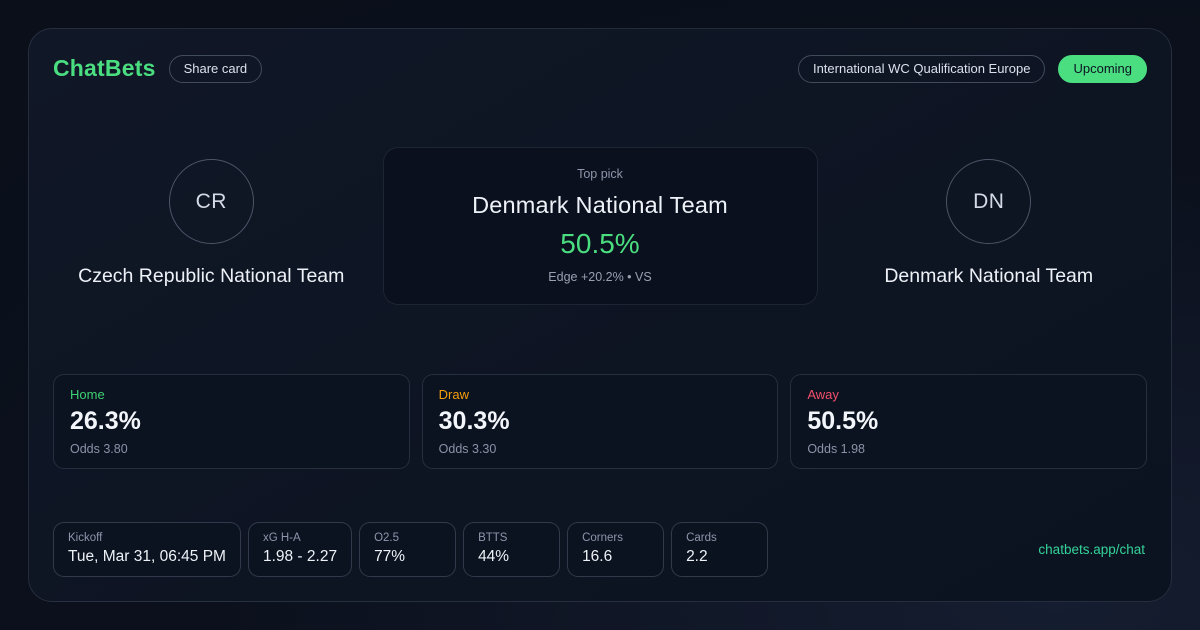 Image resolution: width=1200 pixels, height=630 pixels. Describe the element at coordinates (453, 394) in the screenshot. I see `odds-draw-label: Draw` at that location.